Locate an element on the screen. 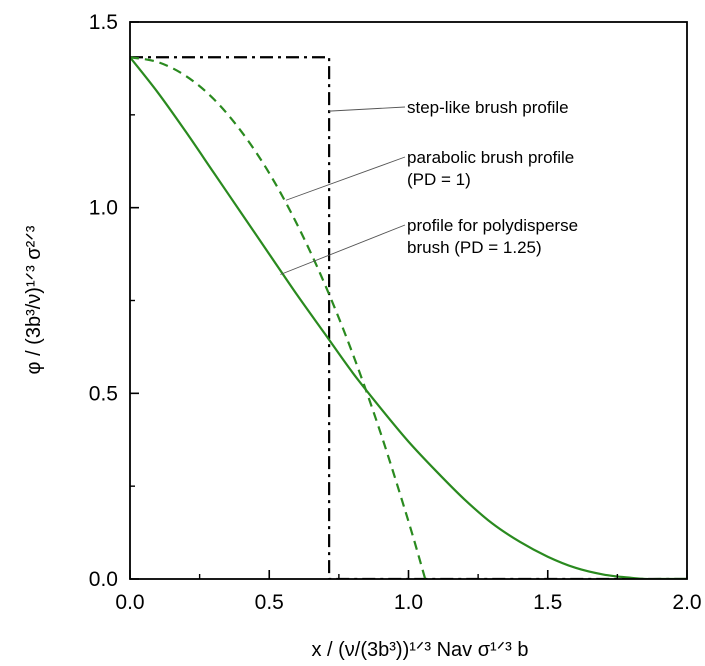 Image resolution: width=705 pixels, height=666 pixels. annotation-parabolic-label: (PD = 1) is located at coordinates (439, 179).